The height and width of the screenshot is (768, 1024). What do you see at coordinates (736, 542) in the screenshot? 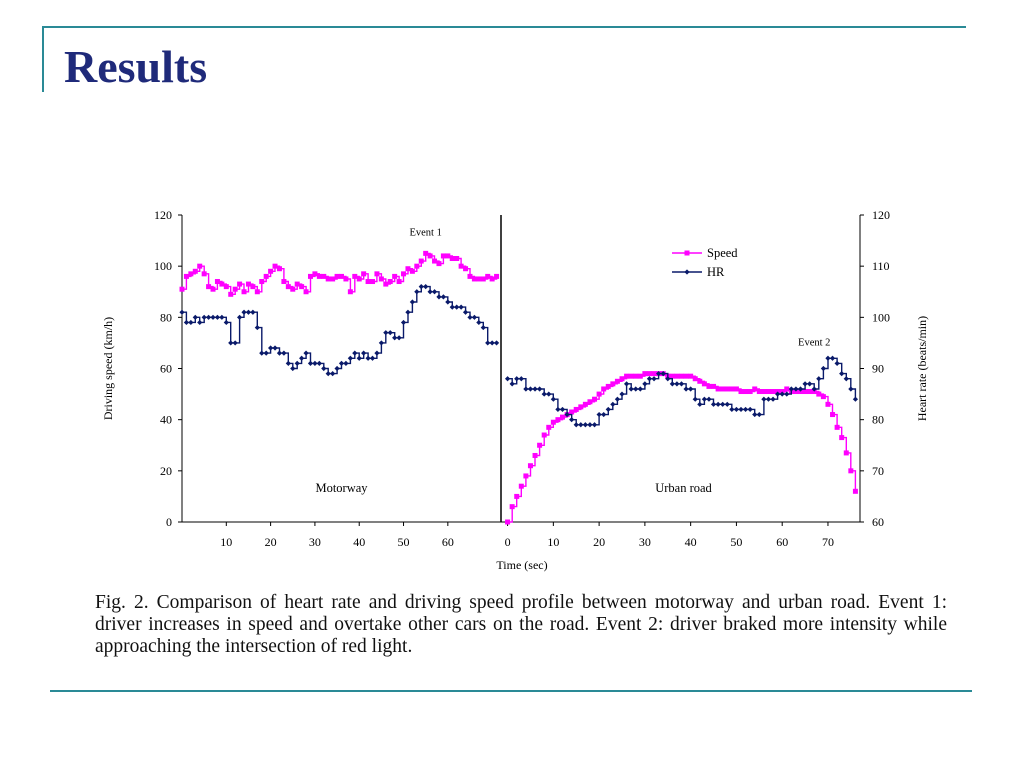
I see `x-tick-label: 50` at bounding box center [736, 542].